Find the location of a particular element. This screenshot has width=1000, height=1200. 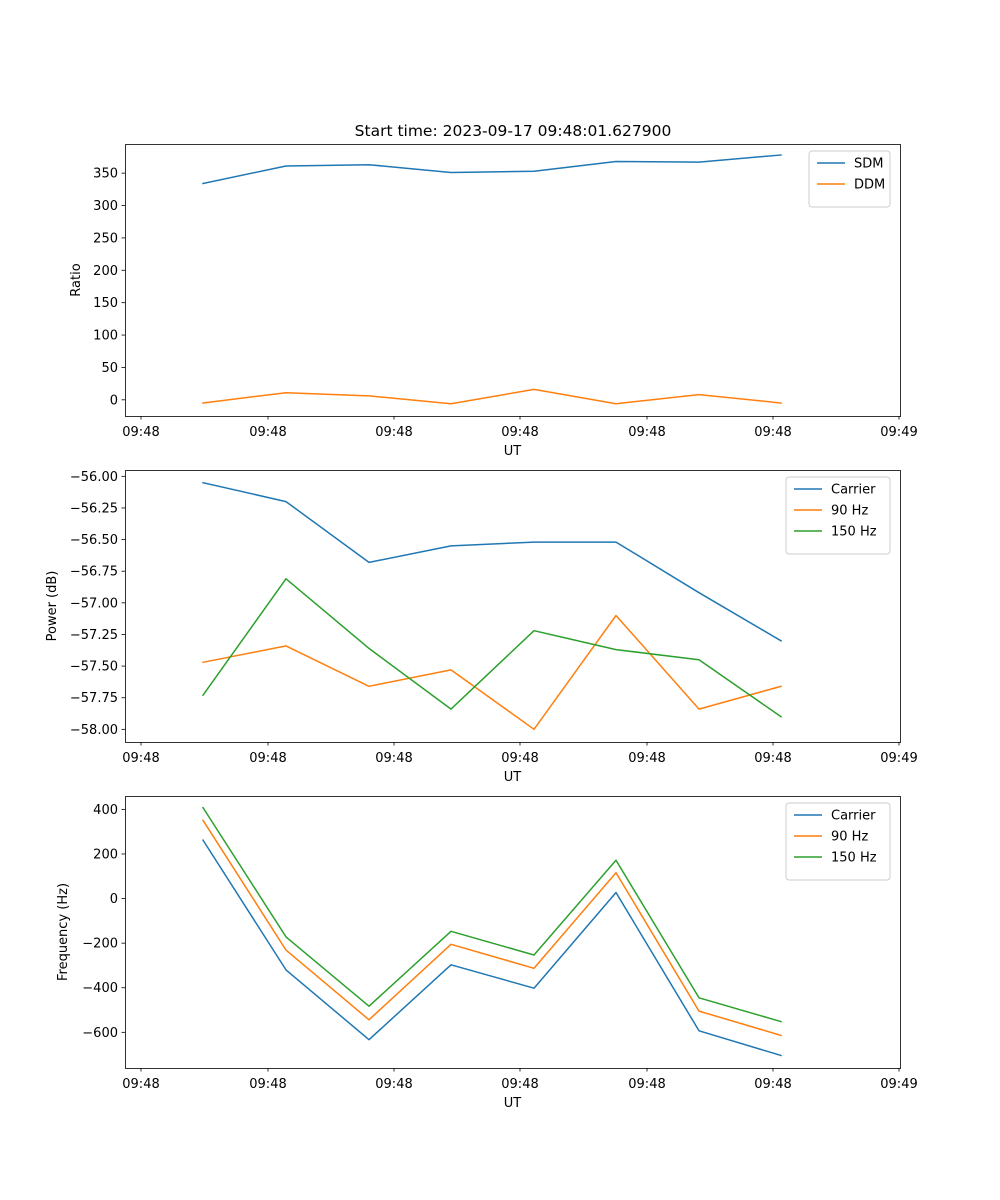

y-tick-label: −600 is located at coordinates (100, 1033).